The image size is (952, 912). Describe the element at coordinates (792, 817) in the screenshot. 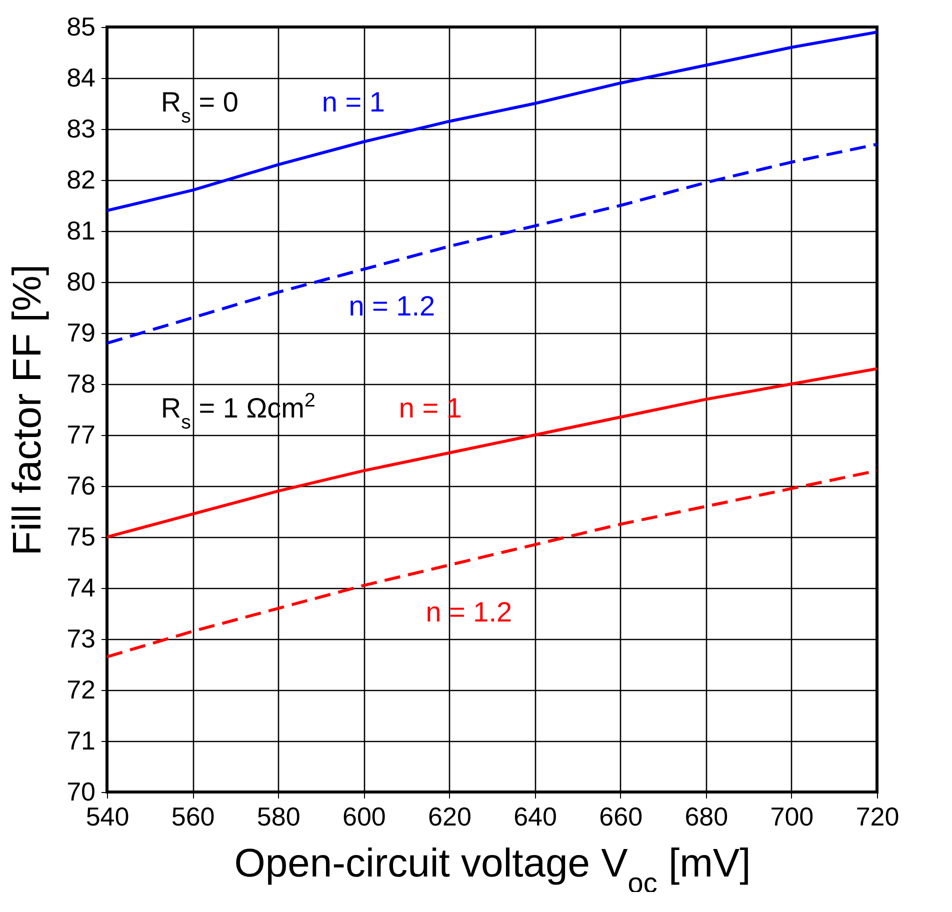

I see `x-tick-label: 700` at that location.